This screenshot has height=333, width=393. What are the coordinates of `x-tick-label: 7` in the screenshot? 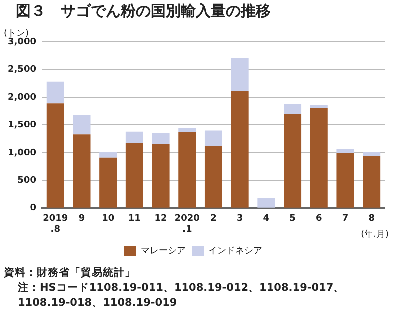 It's located at (345, 219).